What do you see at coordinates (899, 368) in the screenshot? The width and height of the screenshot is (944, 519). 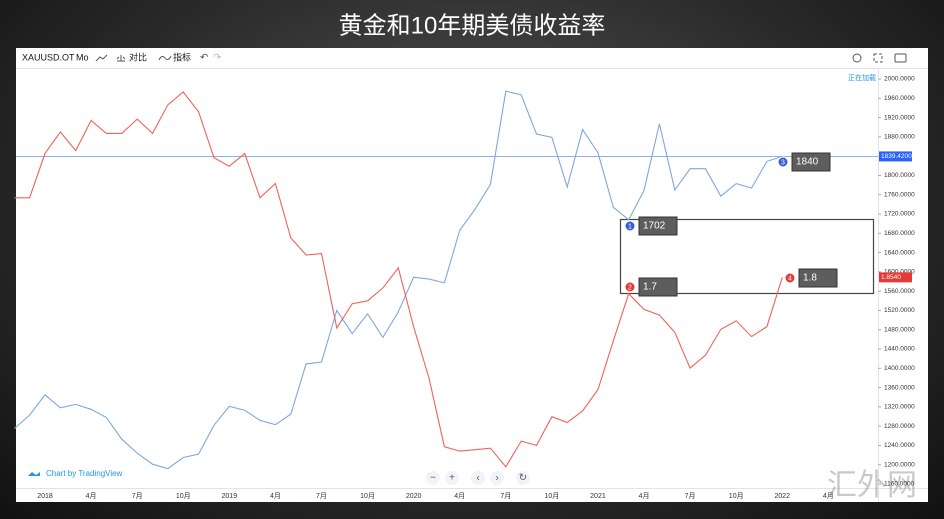 I see `y-tick-label: 1400.0000` at bounding box center [899, 368].